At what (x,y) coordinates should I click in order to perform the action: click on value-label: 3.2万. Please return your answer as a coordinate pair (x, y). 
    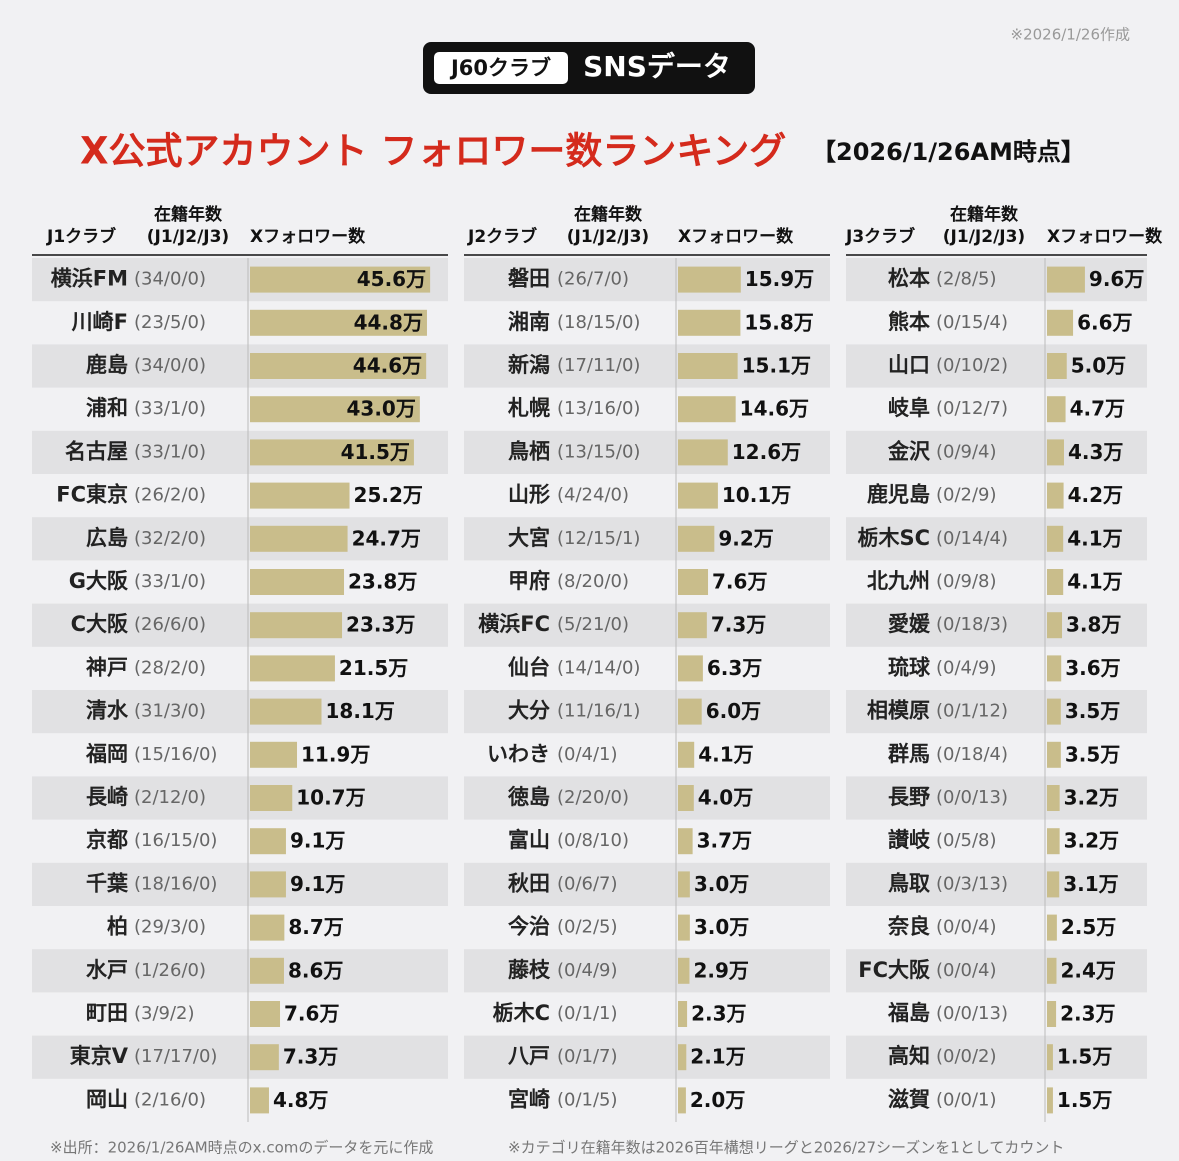
    Looking at the image, I should click on (1091, 841).